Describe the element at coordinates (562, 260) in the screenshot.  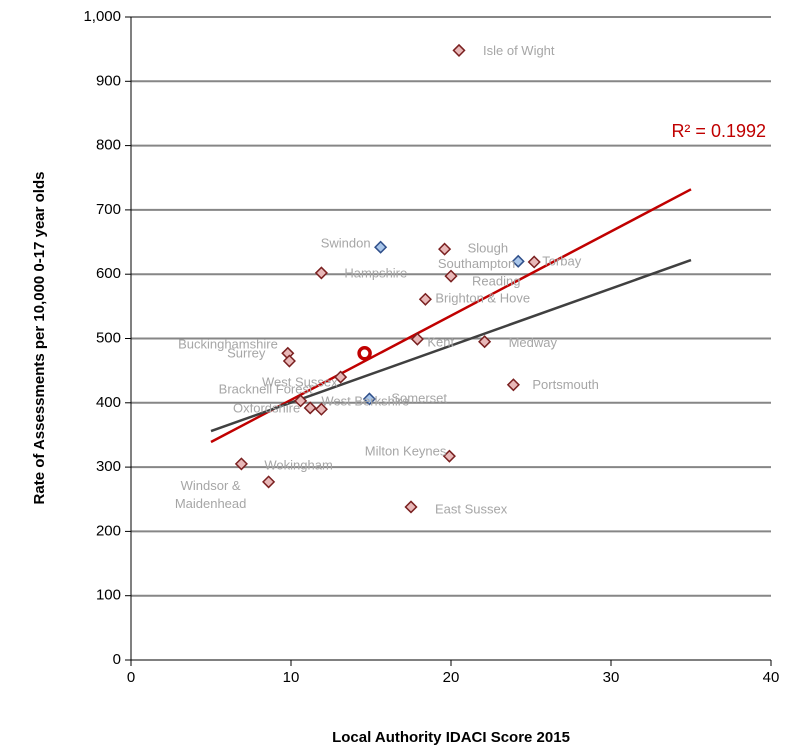
I see `point-label: Torbay` at that location.